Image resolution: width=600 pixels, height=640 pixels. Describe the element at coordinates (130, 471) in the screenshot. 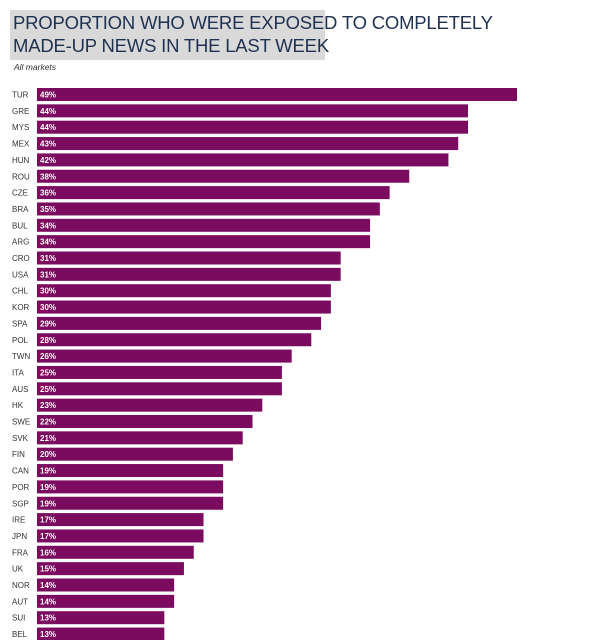

I see `bar-can` at that location.